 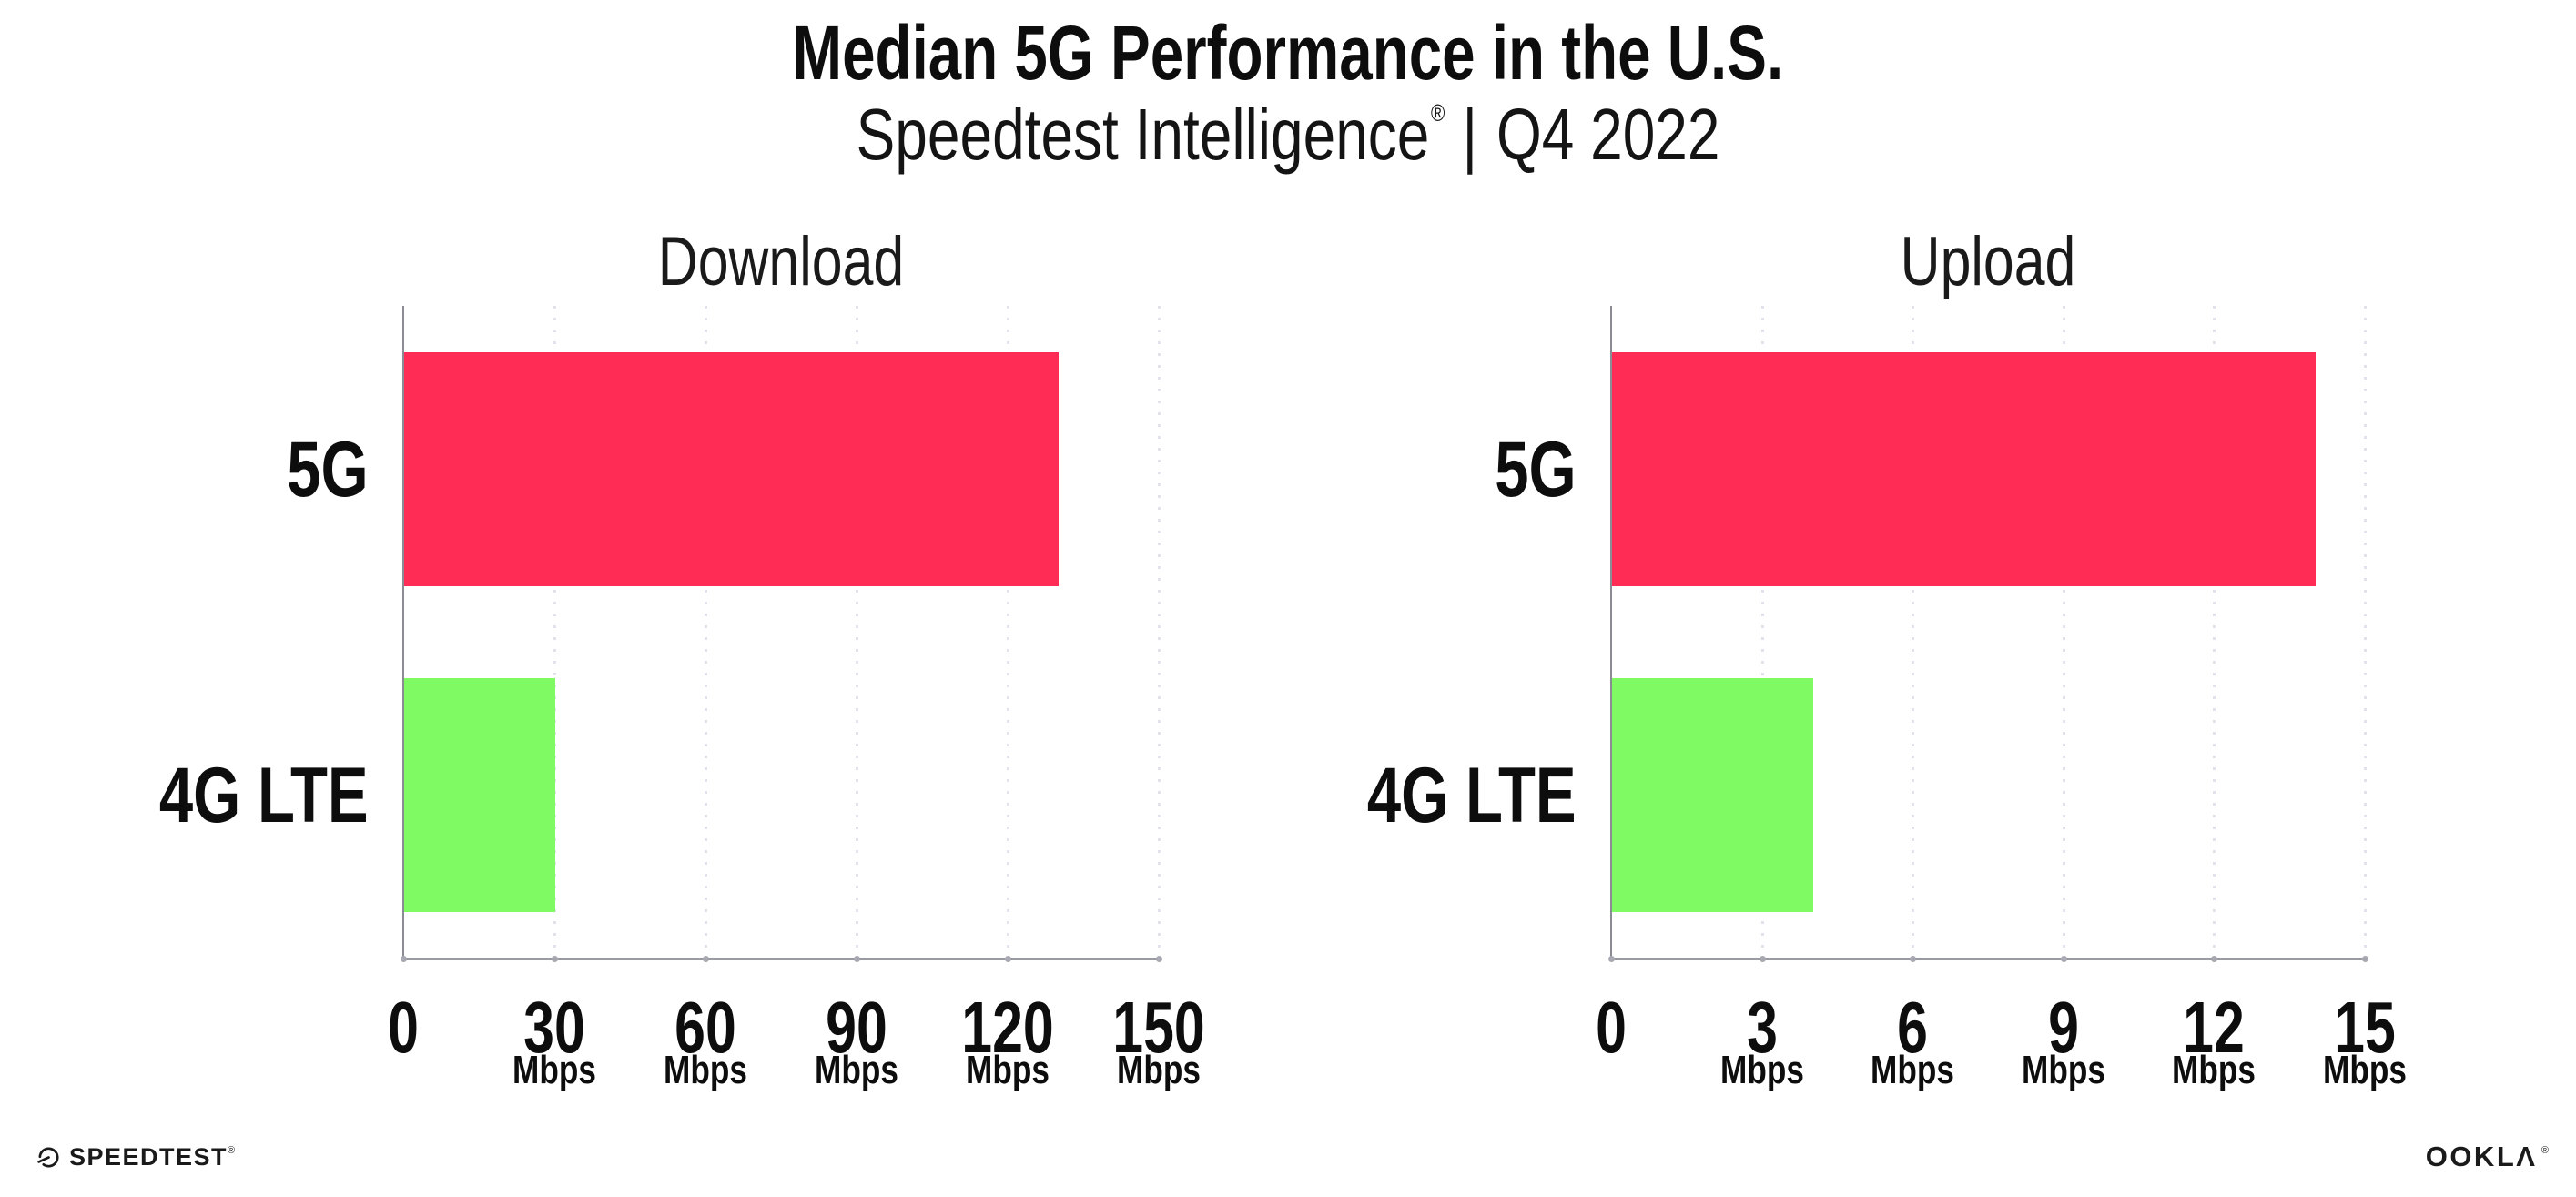 What do you see at coordinates (2365, 1027) in the screenshot?
I see `tick-label-15: 15` at bounding box center [2365, 1027].